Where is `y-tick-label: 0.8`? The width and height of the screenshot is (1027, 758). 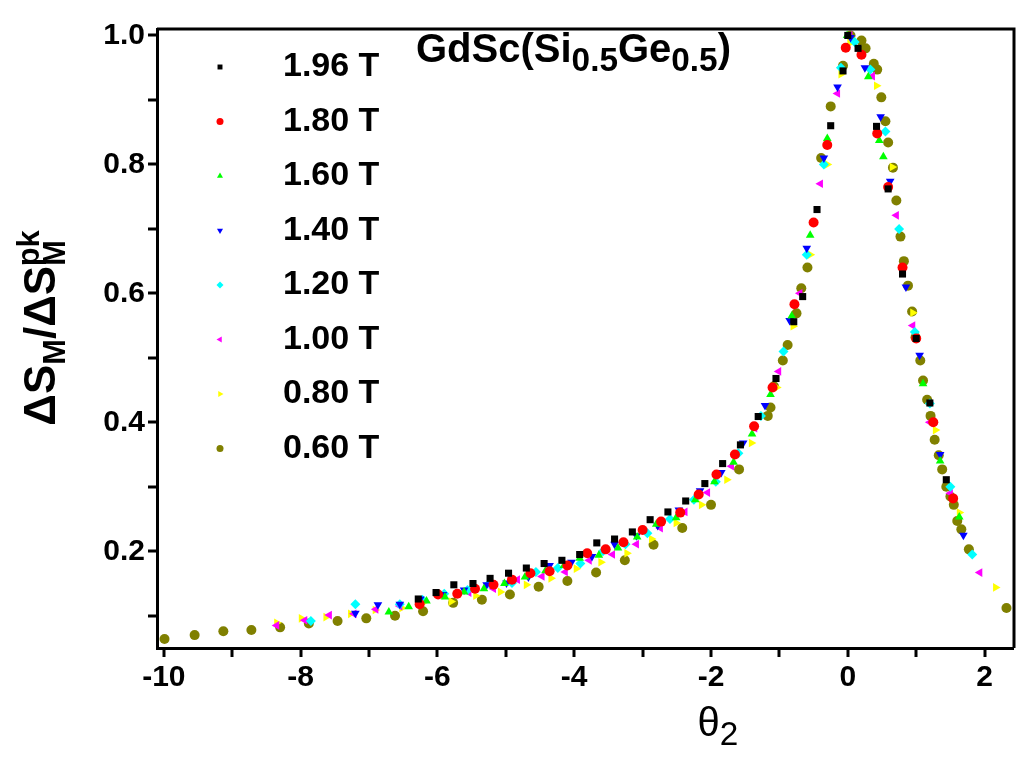
y-tick-label: 0.8 is located at coordinates (124, 162).